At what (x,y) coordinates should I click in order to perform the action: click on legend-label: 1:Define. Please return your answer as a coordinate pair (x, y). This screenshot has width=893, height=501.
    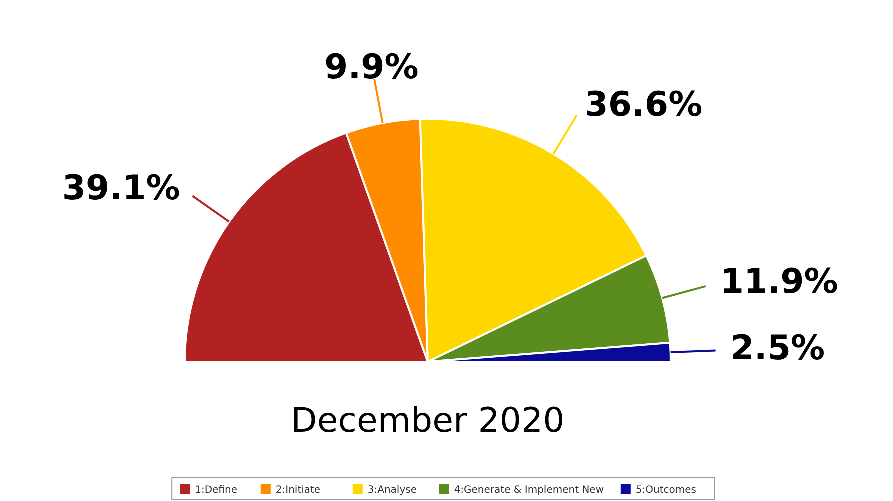
    Looking at the image, I should click on (216, 490).